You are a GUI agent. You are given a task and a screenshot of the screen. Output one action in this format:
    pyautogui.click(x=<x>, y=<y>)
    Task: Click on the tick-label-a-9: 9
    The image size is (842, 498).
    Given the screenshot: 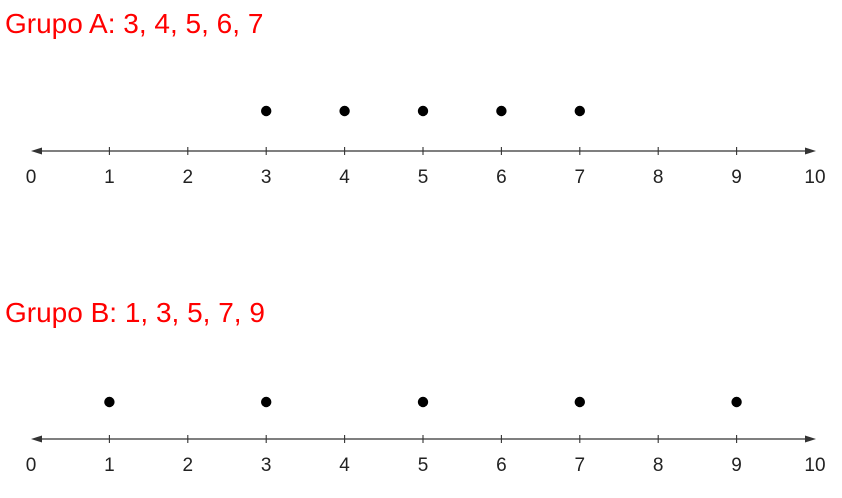 What is the action you would take?
    pyautogui.click(x=736, y=177)
    